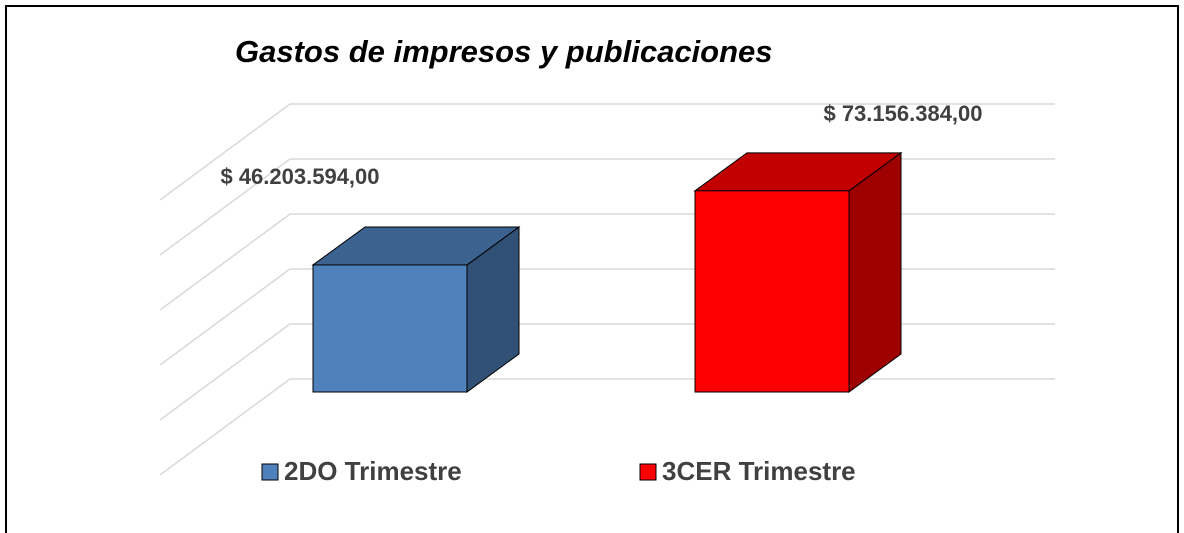 Image resolution: width=1184 pixels, height=533 pixels. I want to click on value-label: $ 73.156.384,00, so click(902, 113).